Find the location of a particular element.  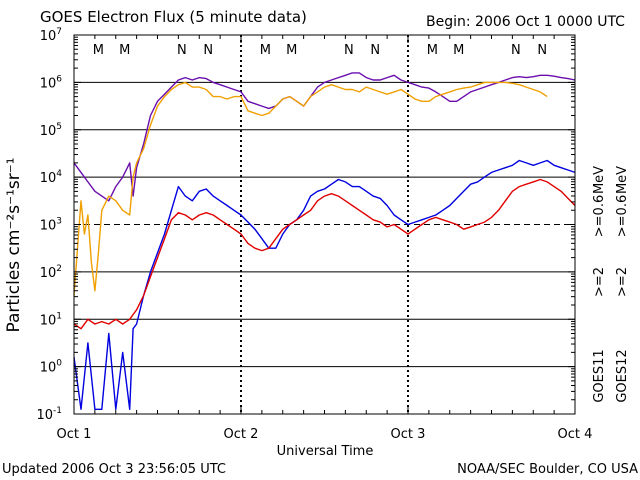

y-tick-label: 10⁶ is located at coordinates (51, 82).